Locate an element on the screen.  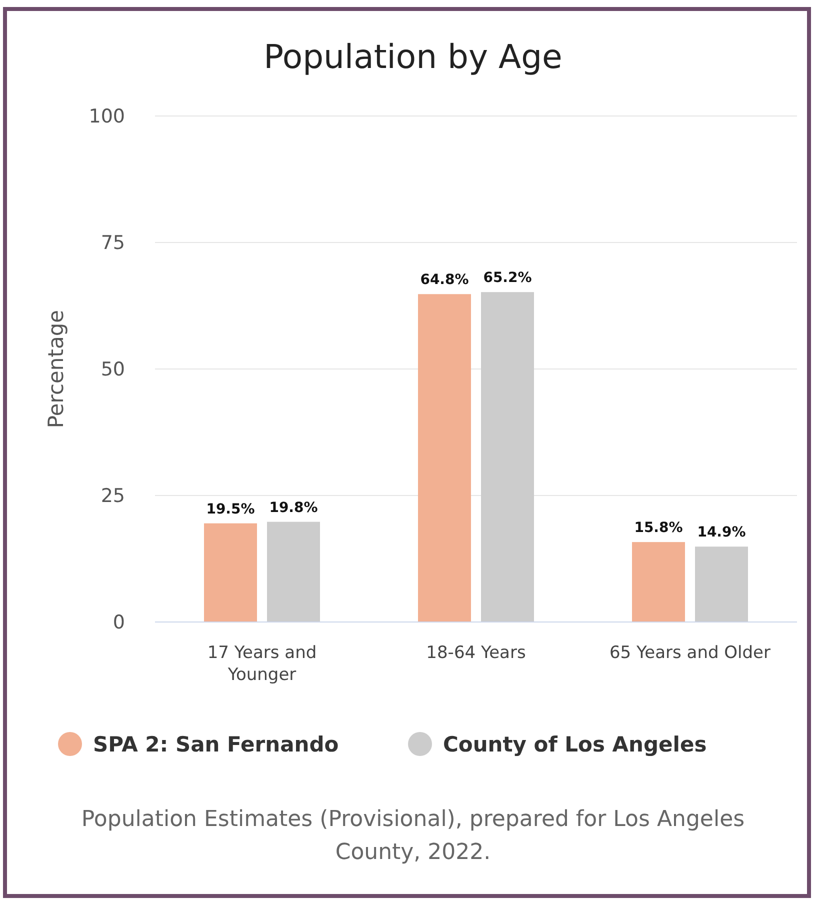
x-tick-label: 65 Years and Older is located at coordinates (690, 653).